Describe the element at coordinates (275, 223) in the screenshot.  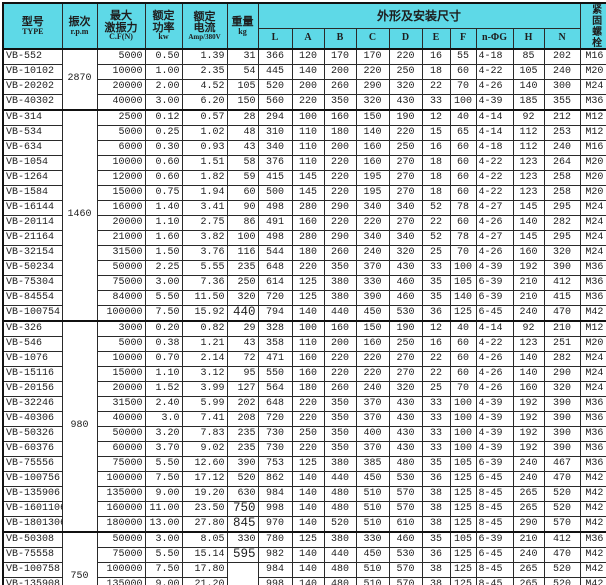
I see `cell-dim-L: 491` at that location.